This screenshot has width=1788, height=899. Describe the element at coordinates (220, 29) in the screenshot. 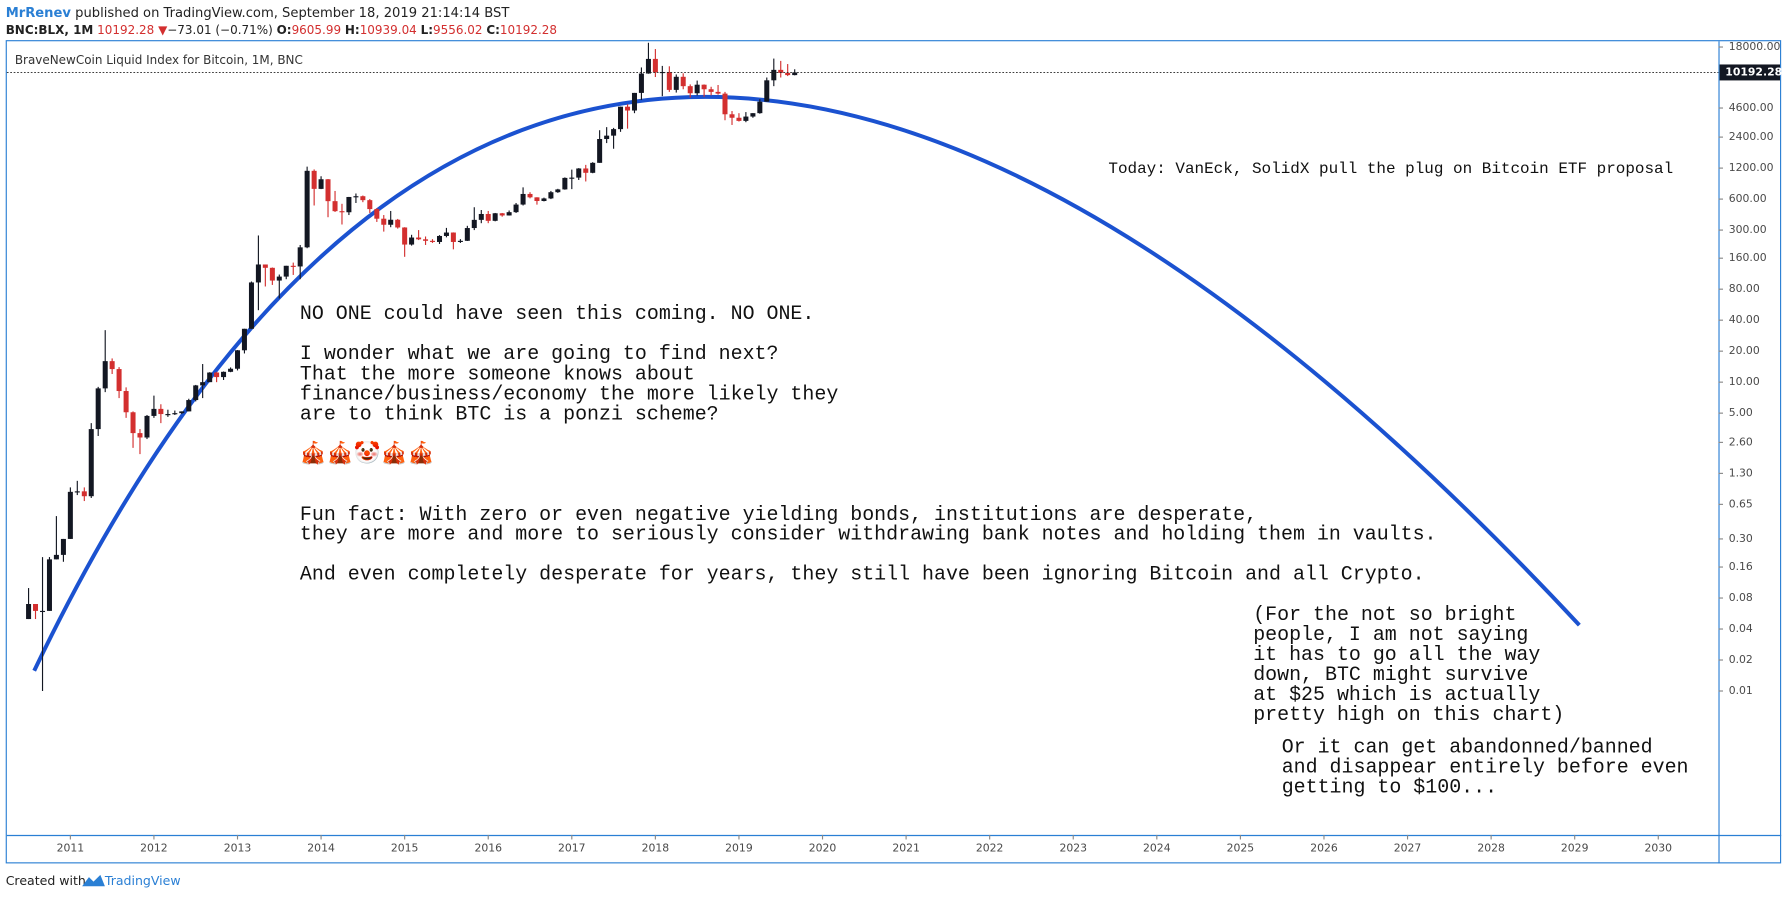

I see `change: −73.01 (−0.71%)` at that location.